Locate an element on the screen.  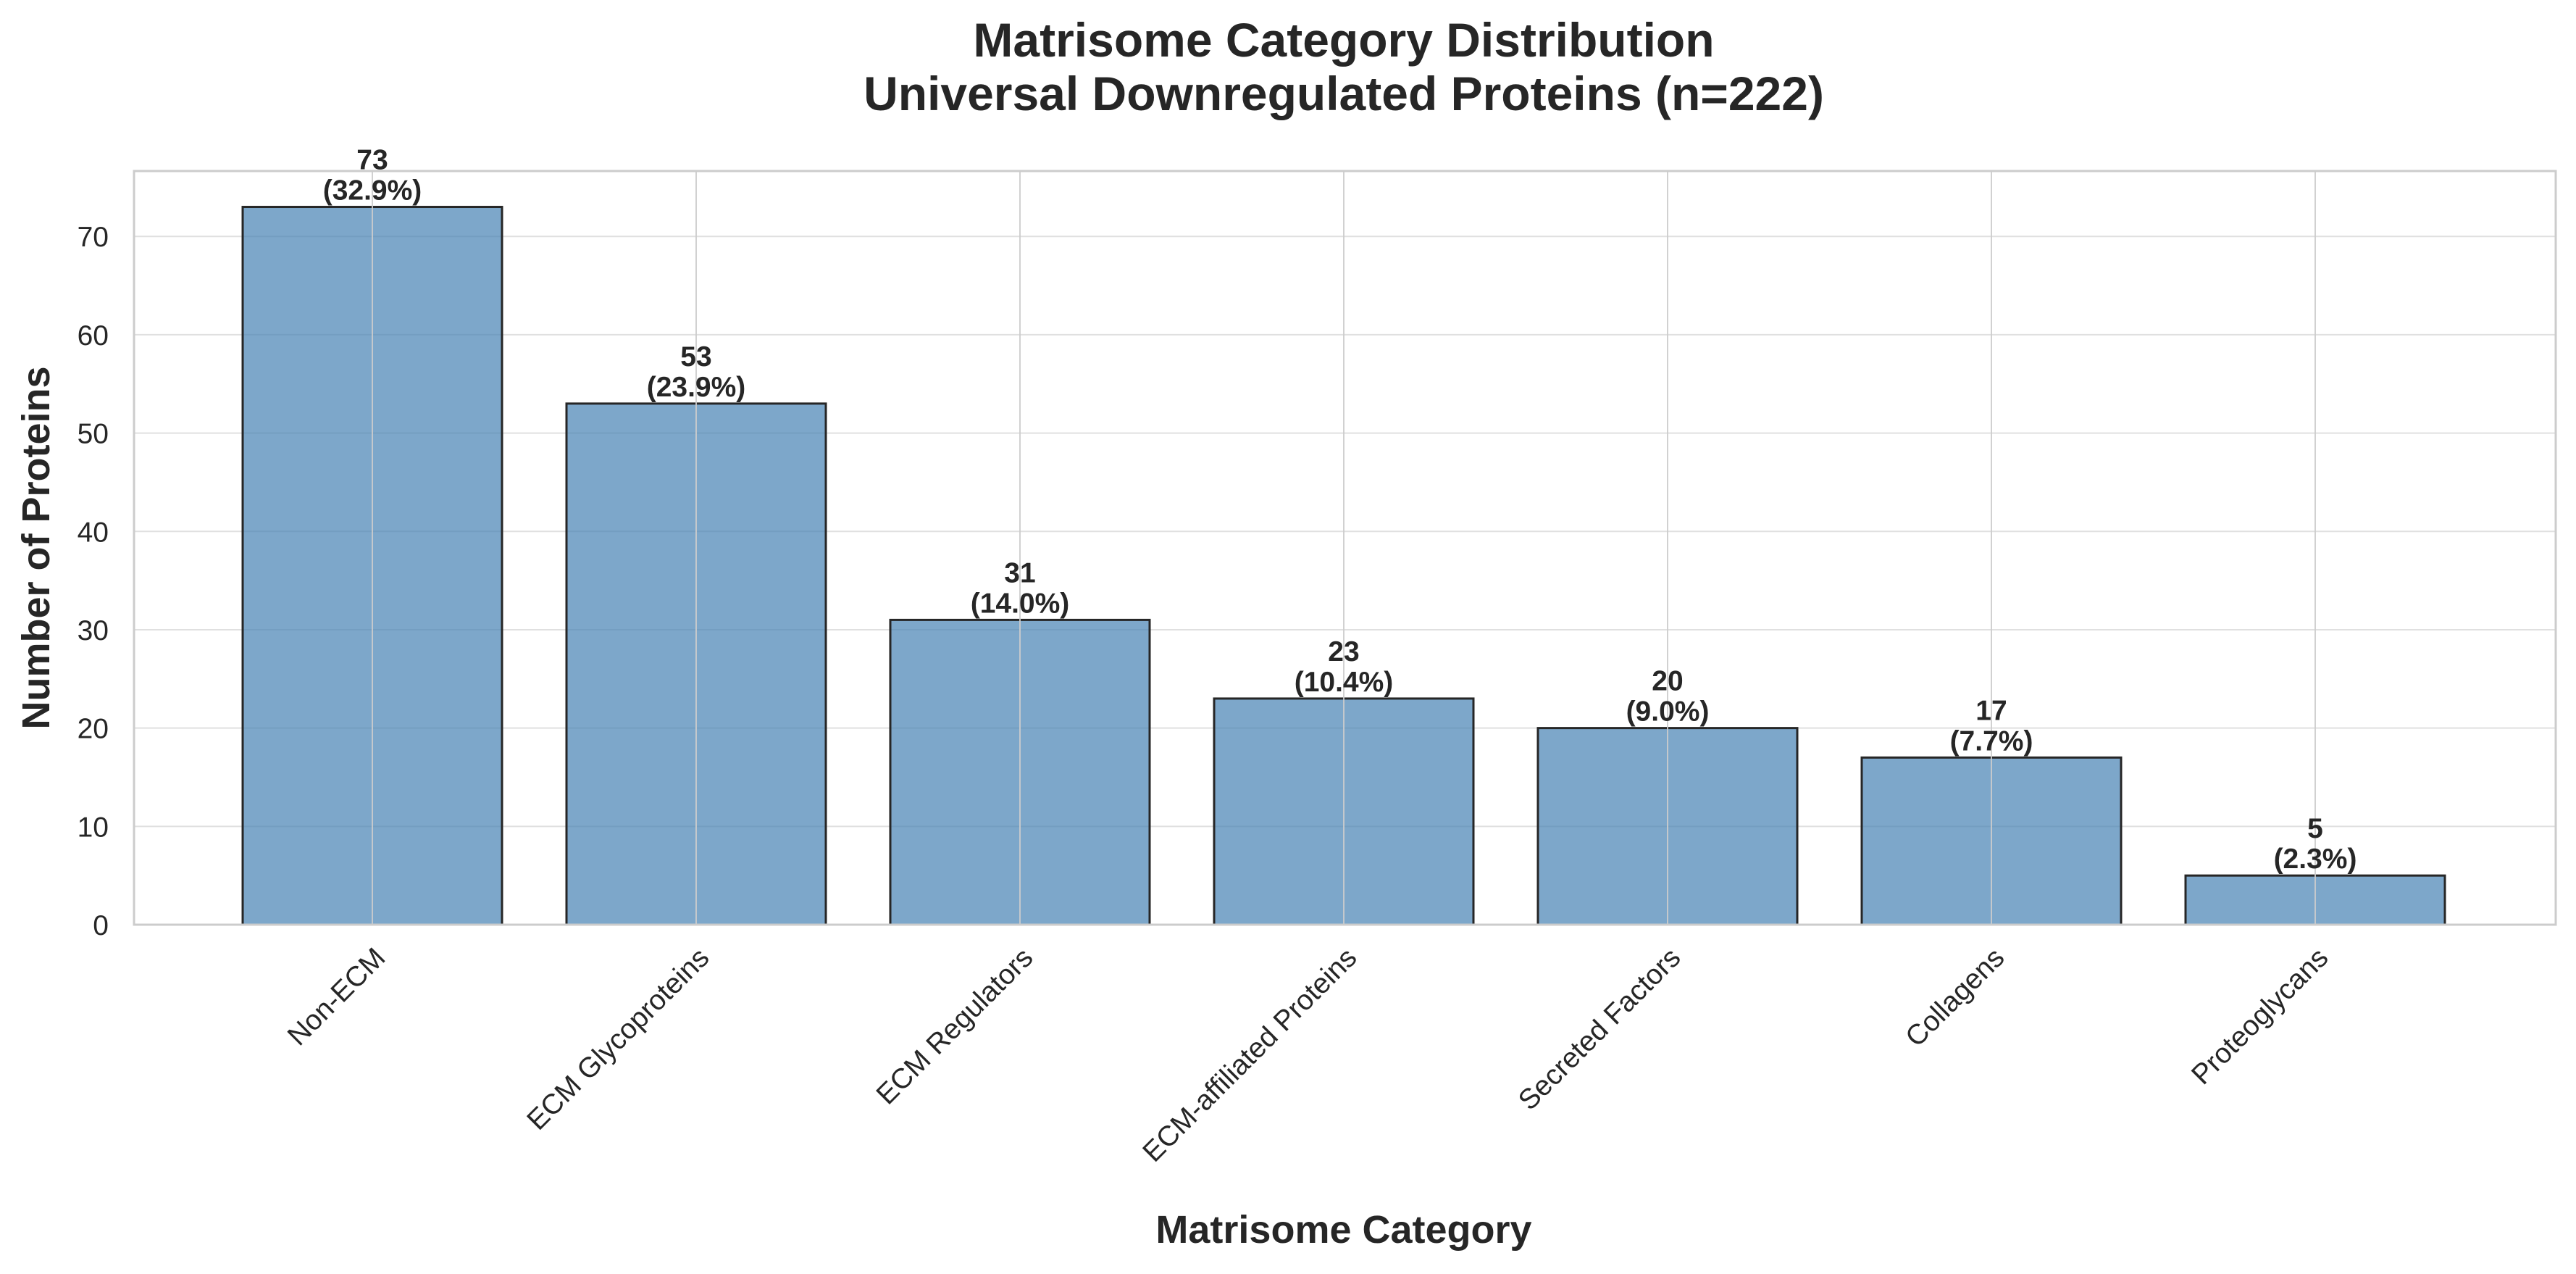
bar-value-label: 17 is located at coordinates (1991, 710).